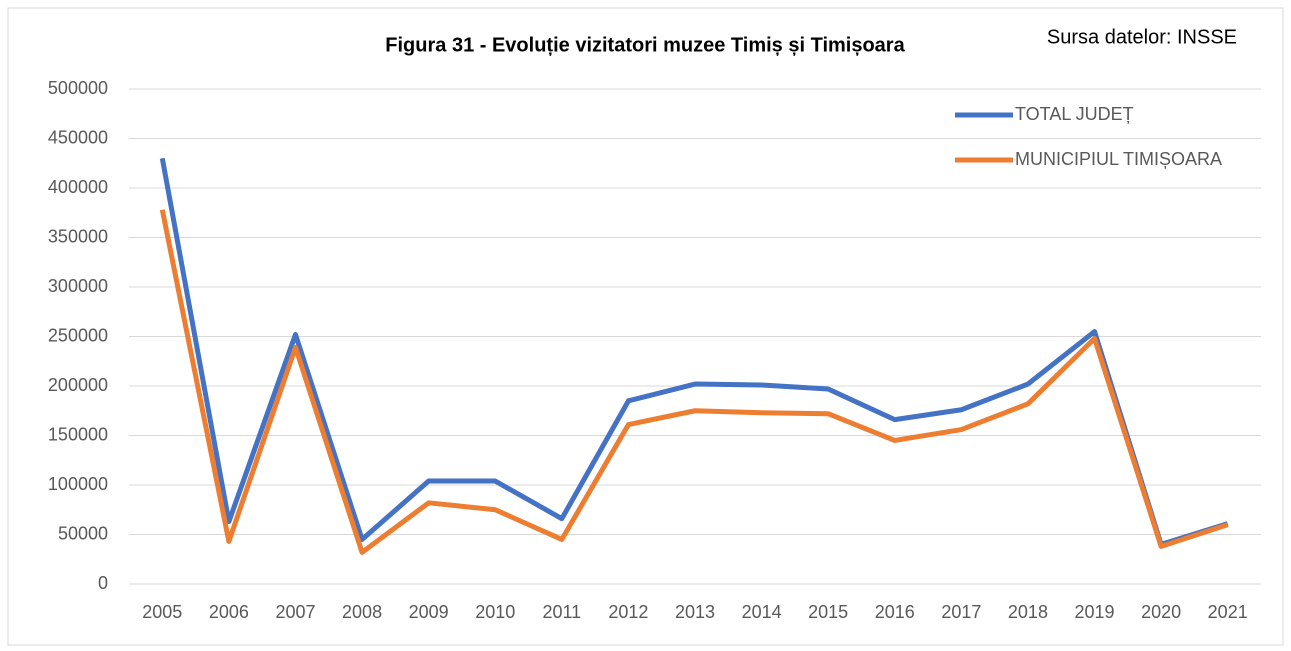 This screenshot has height=651, width=1291. What do you see at coordinates (628, 612) in the screenshot?
I see `x-tick-label: 2012` at bounding box center [628, 612].